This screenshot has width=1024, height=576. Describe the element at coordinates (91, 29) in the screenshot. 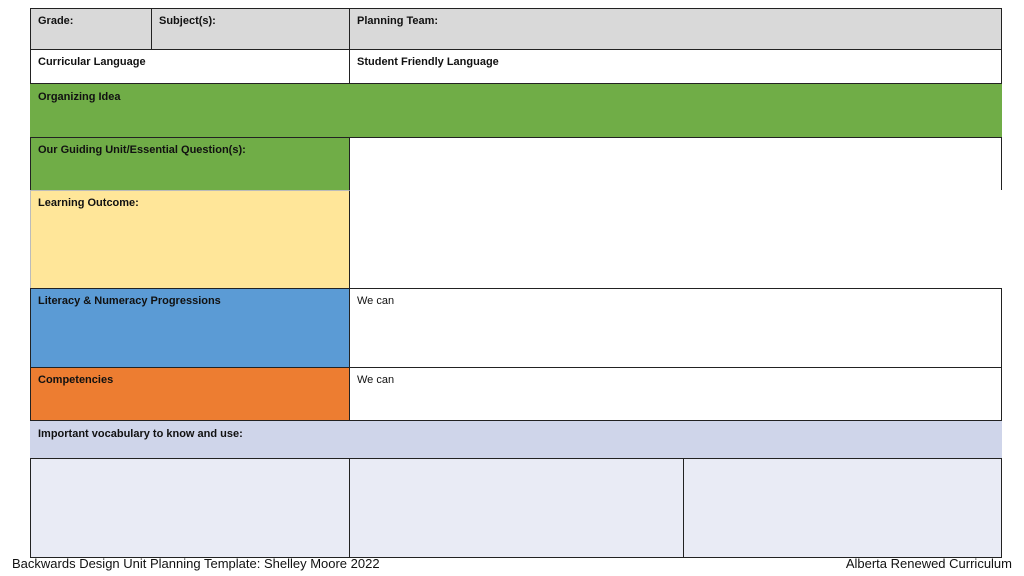

I see `grade-cell: Grade:` at that location.